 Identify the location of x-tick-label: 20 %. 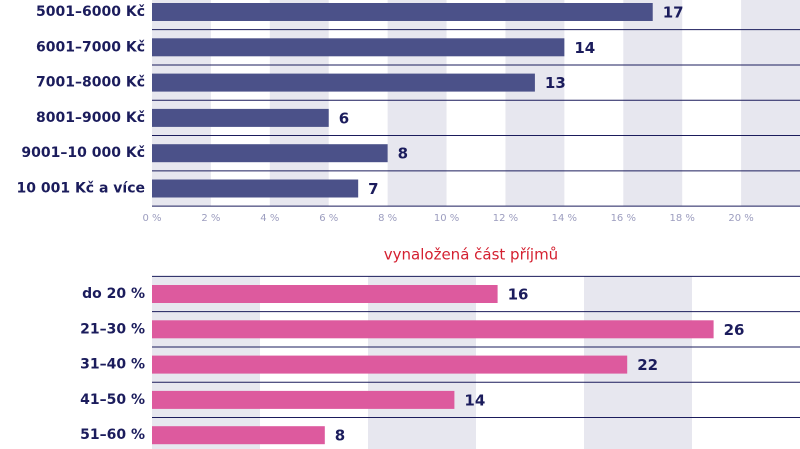
(740, 218).